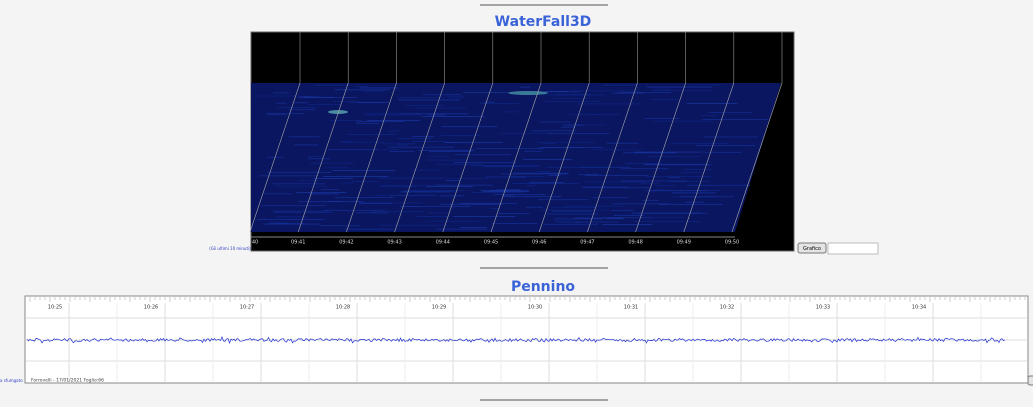 The image size is (1033, 407). Describe the element at coordinates (346, 243) in the screenshot. I see `waterfall-time-label: 09:42` at that location.